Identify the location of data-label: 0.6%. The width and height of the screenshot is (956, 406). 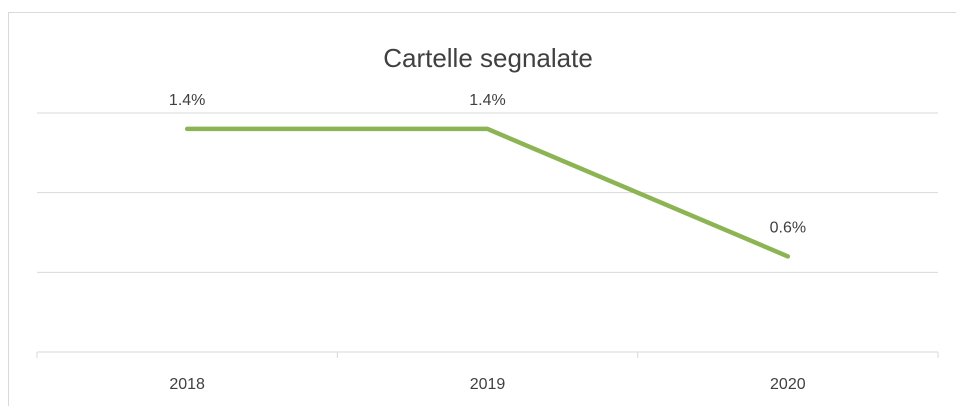
(788, 228).